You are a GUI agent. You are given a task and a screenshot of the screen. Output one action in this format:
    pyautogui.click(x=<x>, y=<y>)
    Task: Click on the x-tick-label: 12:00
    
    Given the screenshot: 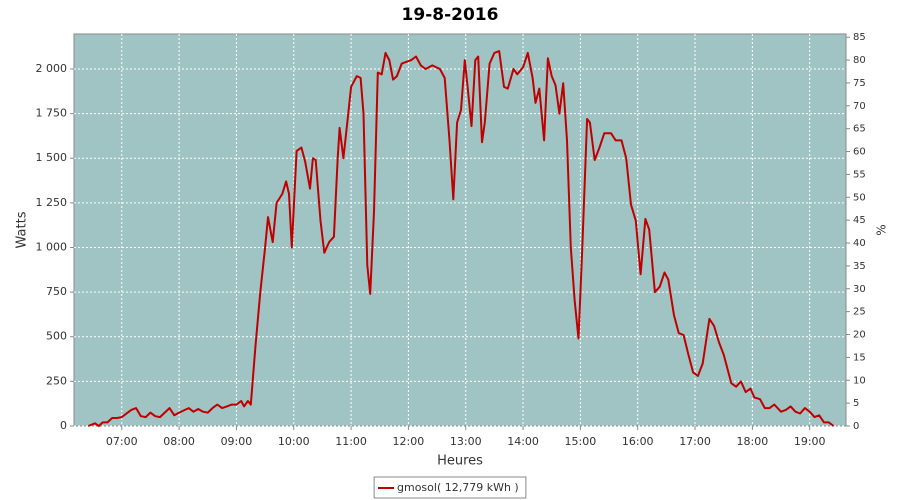 What is the action you would take?
    pyautogui.click(x=409, y=441)
    